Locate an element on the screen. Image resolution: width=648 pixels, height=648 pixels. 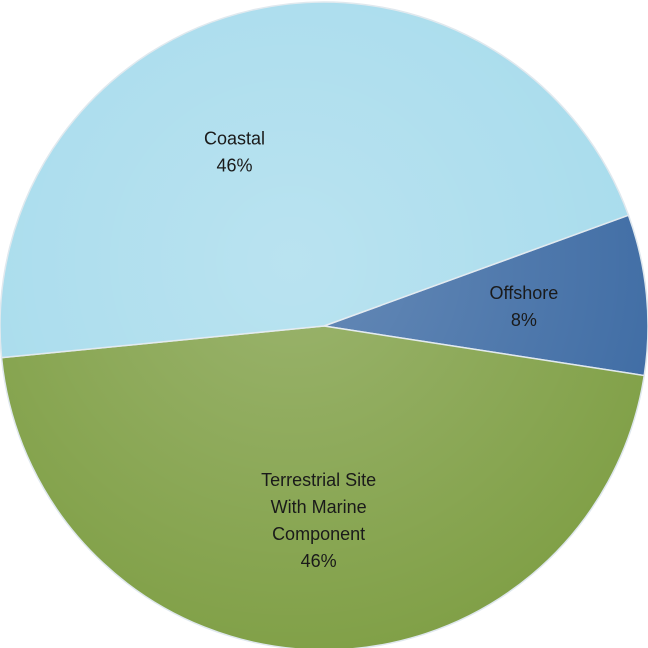
slice-category-label: Offshore is located at coordinates (524, 293).